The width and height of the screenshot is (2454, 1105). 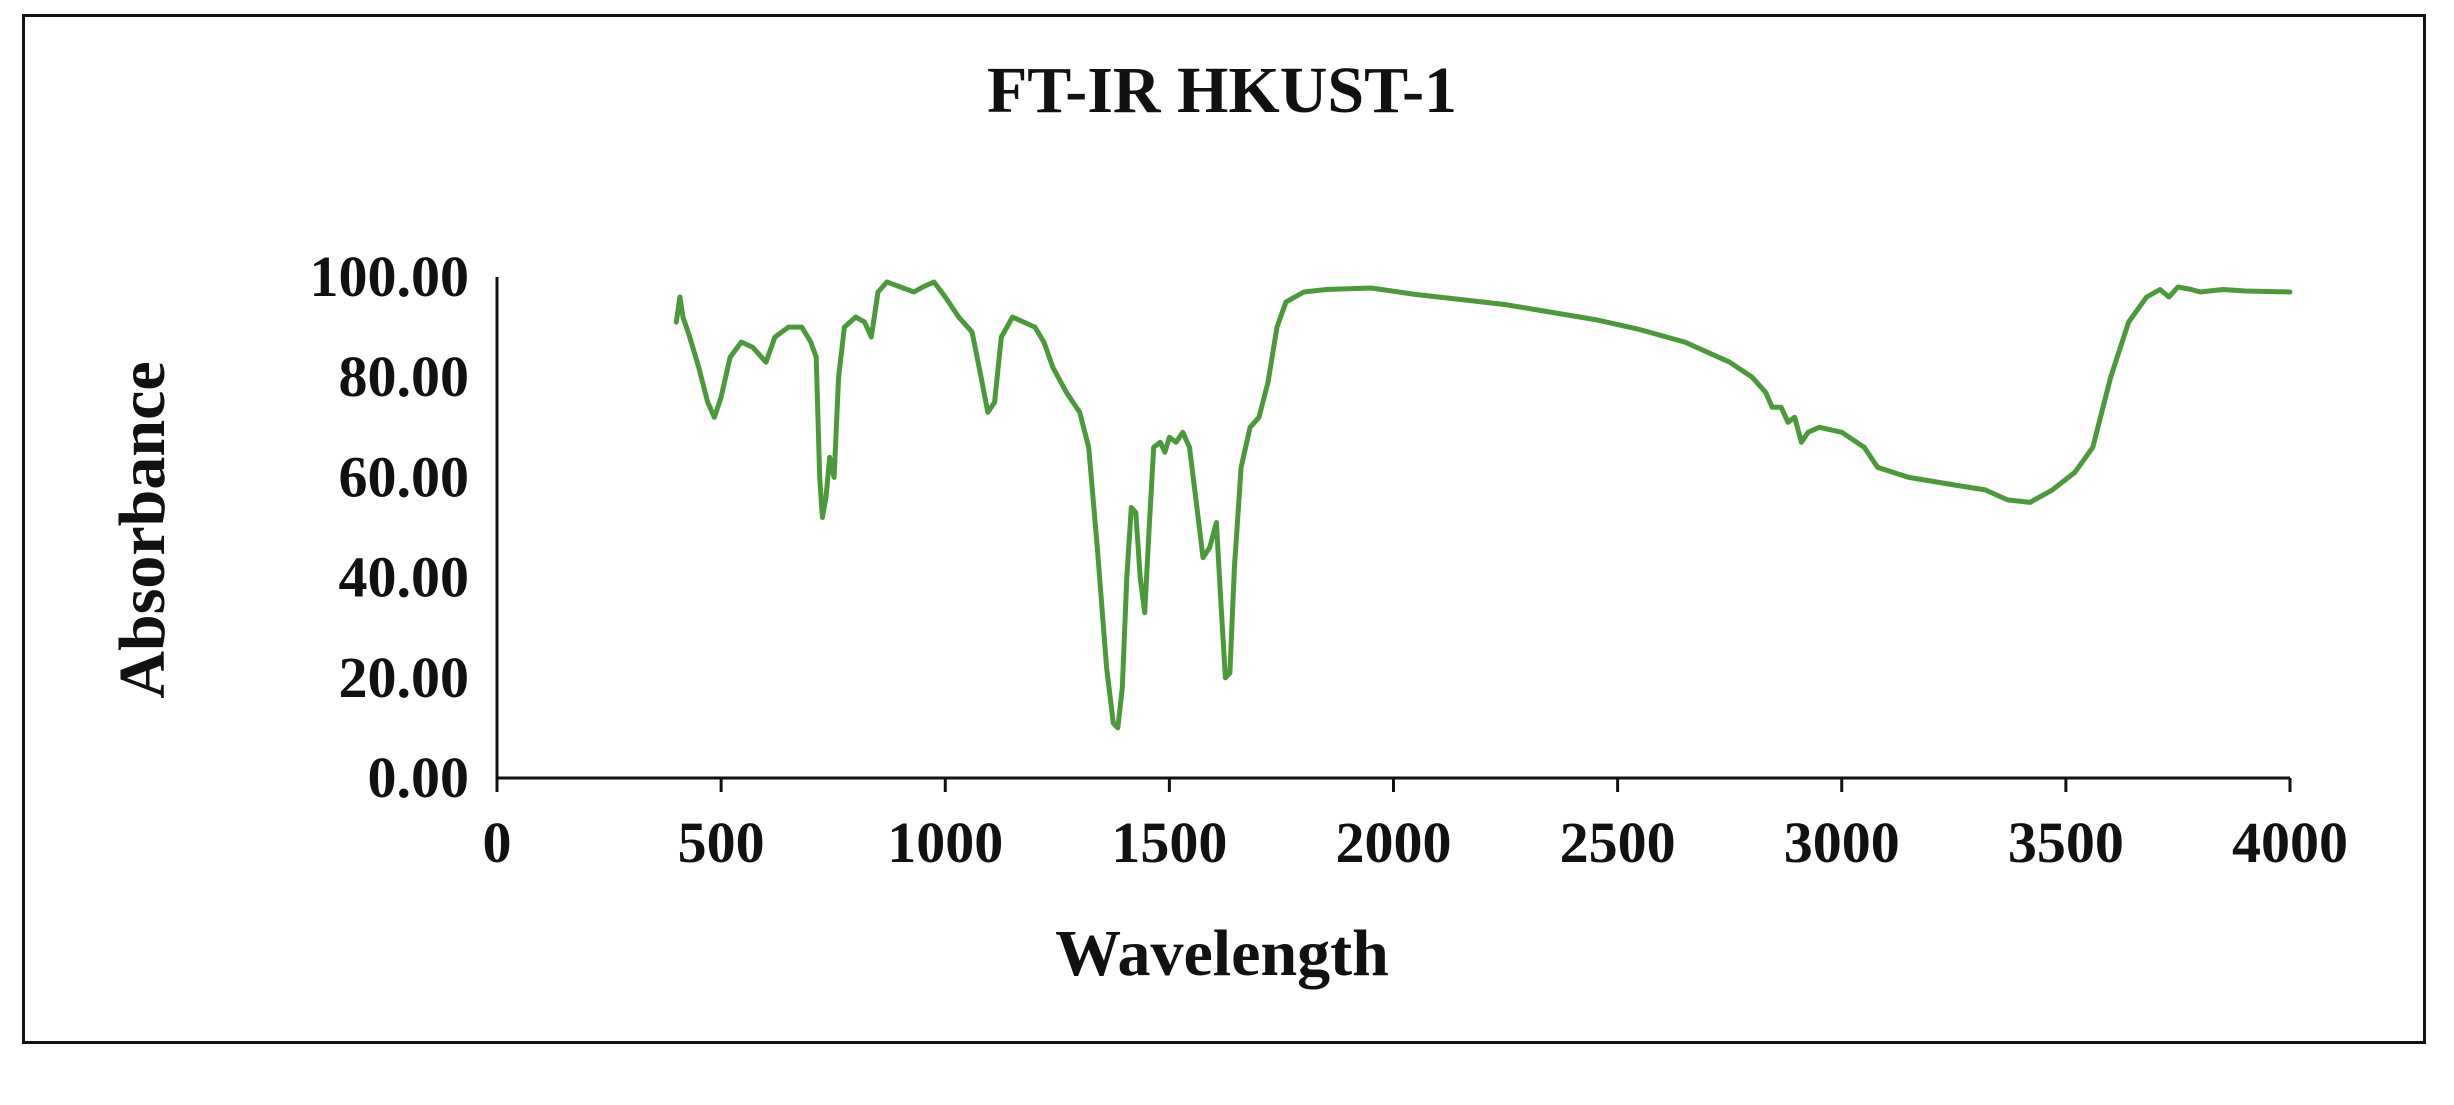 What do you see at coordinates (404, 677) in the screenshot?
I see `y-tick-label: 20.00` at bounding box center [404, 677].